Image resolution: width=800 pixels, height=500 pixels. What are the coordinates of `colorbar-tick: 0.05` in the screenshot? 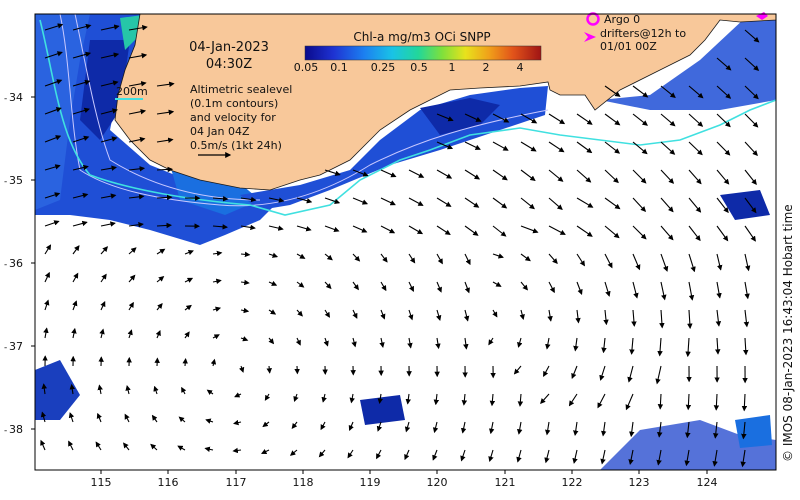 It's located at (306, 67).